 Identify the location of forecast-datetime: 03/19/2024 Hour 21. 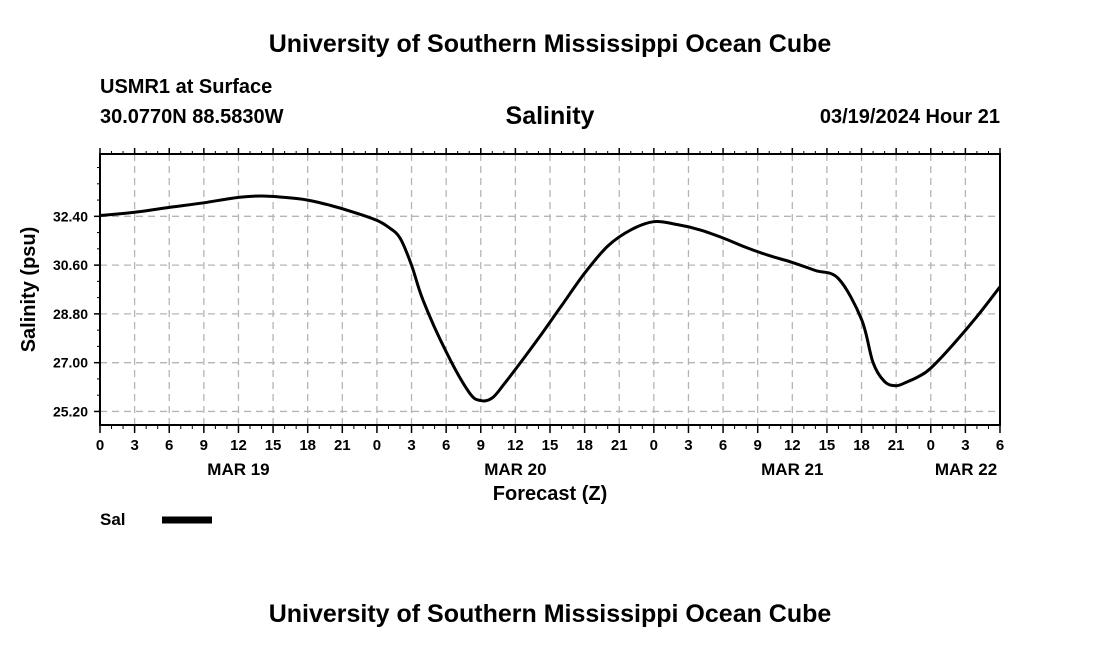
(909, 117).